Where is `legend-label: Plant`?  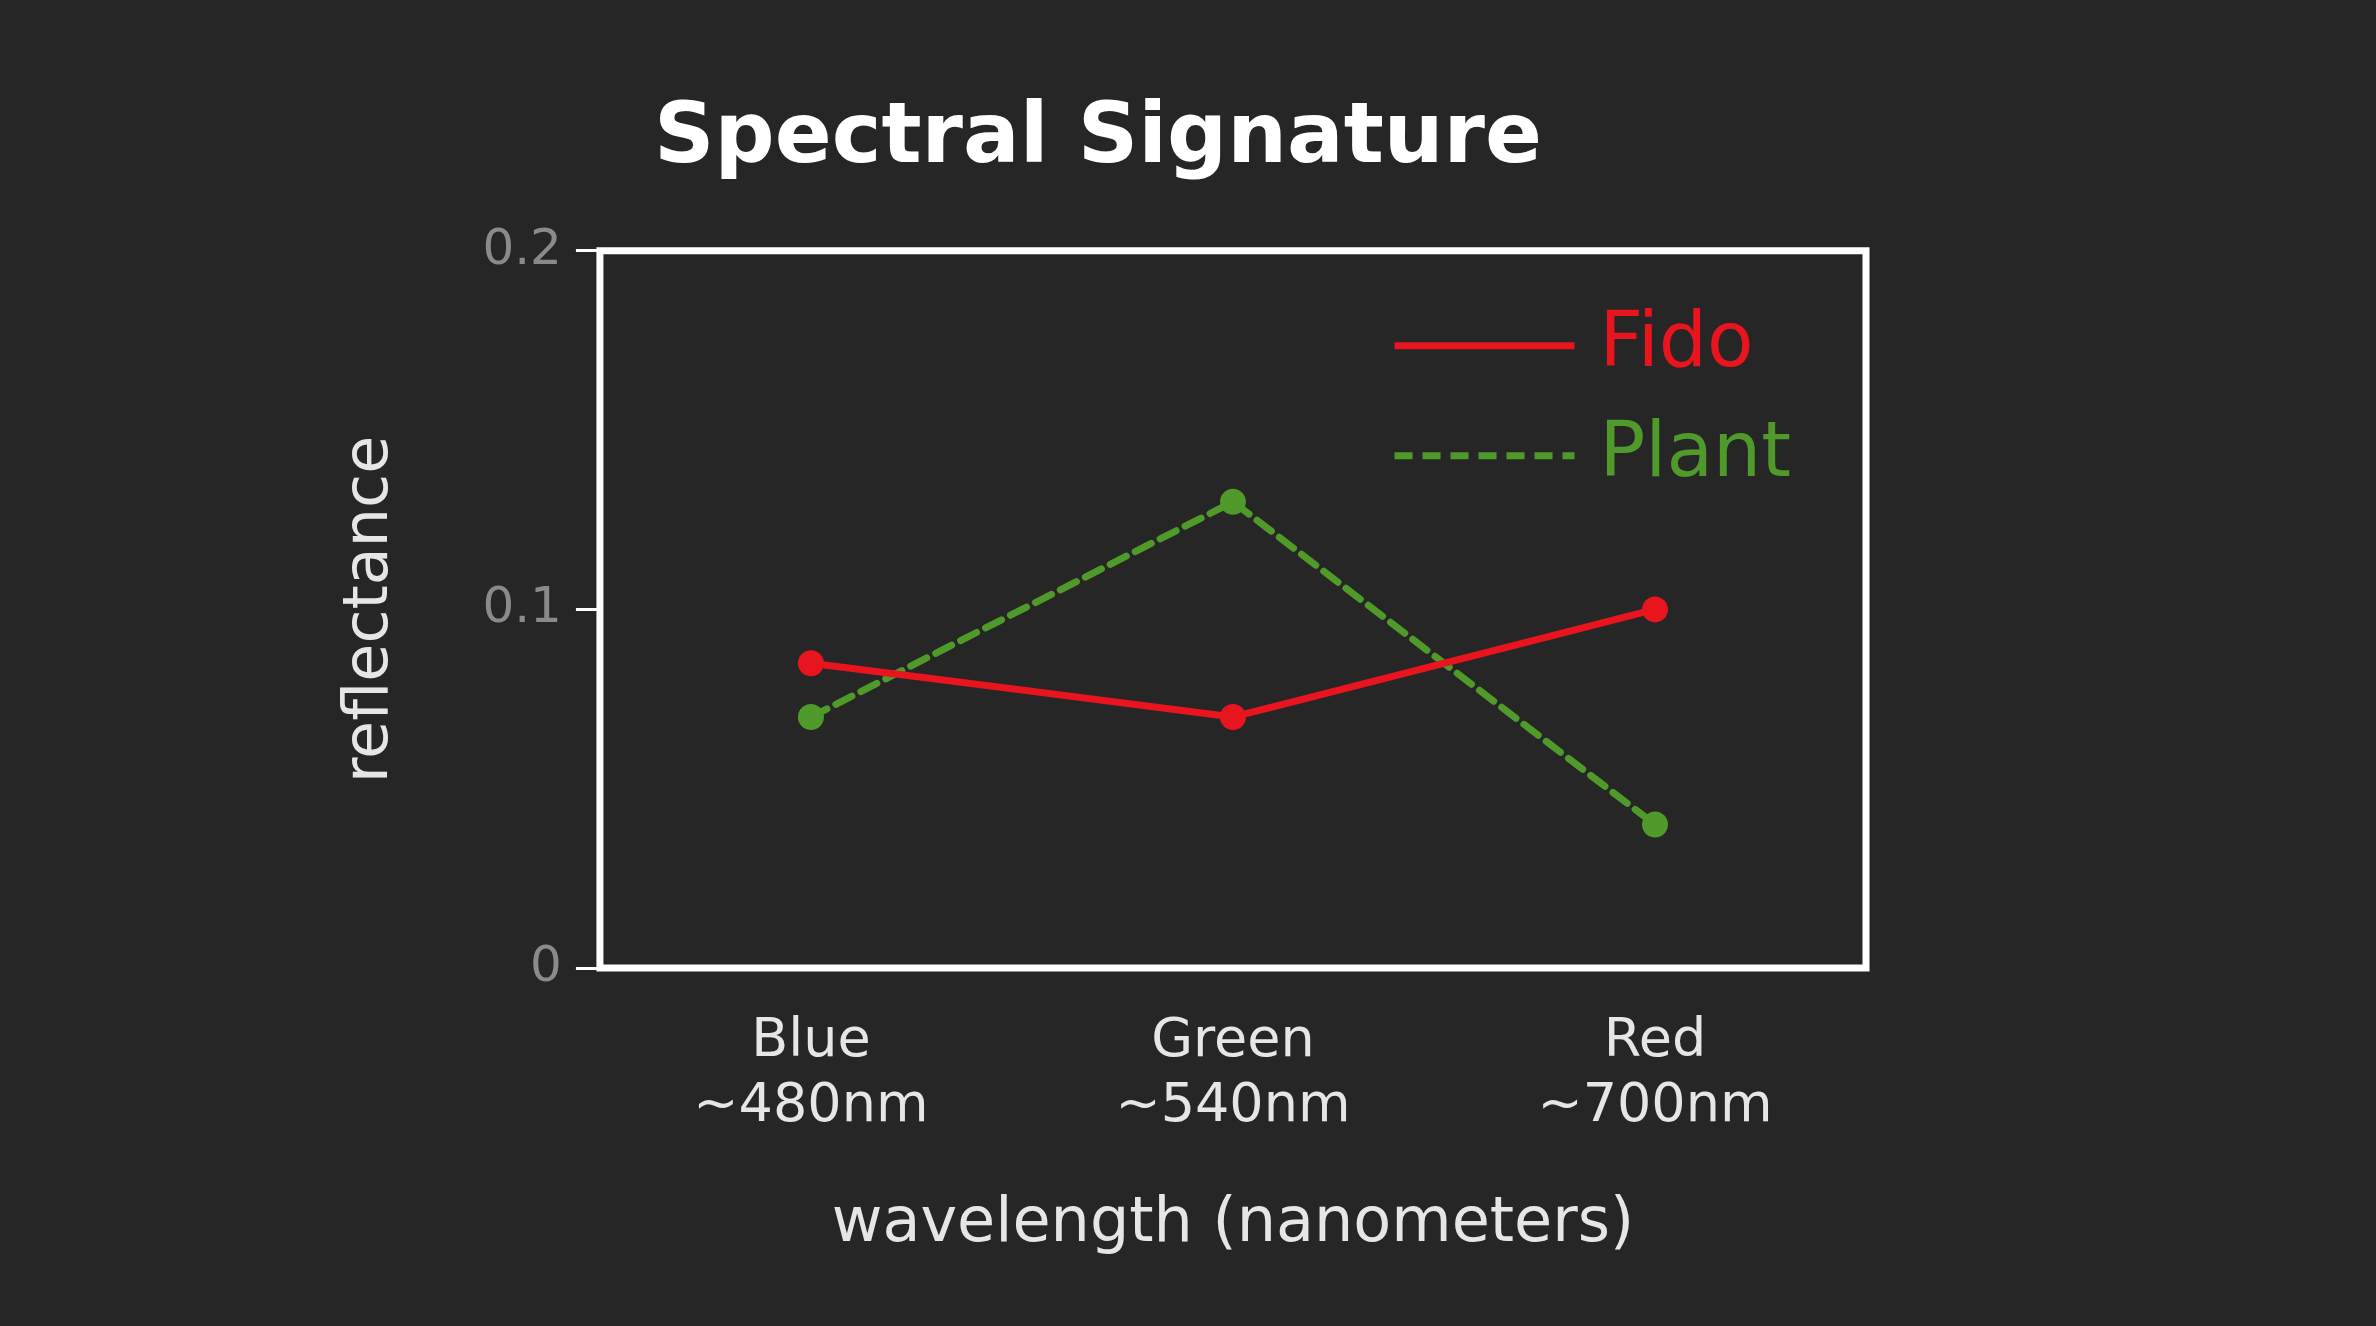
legend-label: Plant is located at coordinates (1695, 449).